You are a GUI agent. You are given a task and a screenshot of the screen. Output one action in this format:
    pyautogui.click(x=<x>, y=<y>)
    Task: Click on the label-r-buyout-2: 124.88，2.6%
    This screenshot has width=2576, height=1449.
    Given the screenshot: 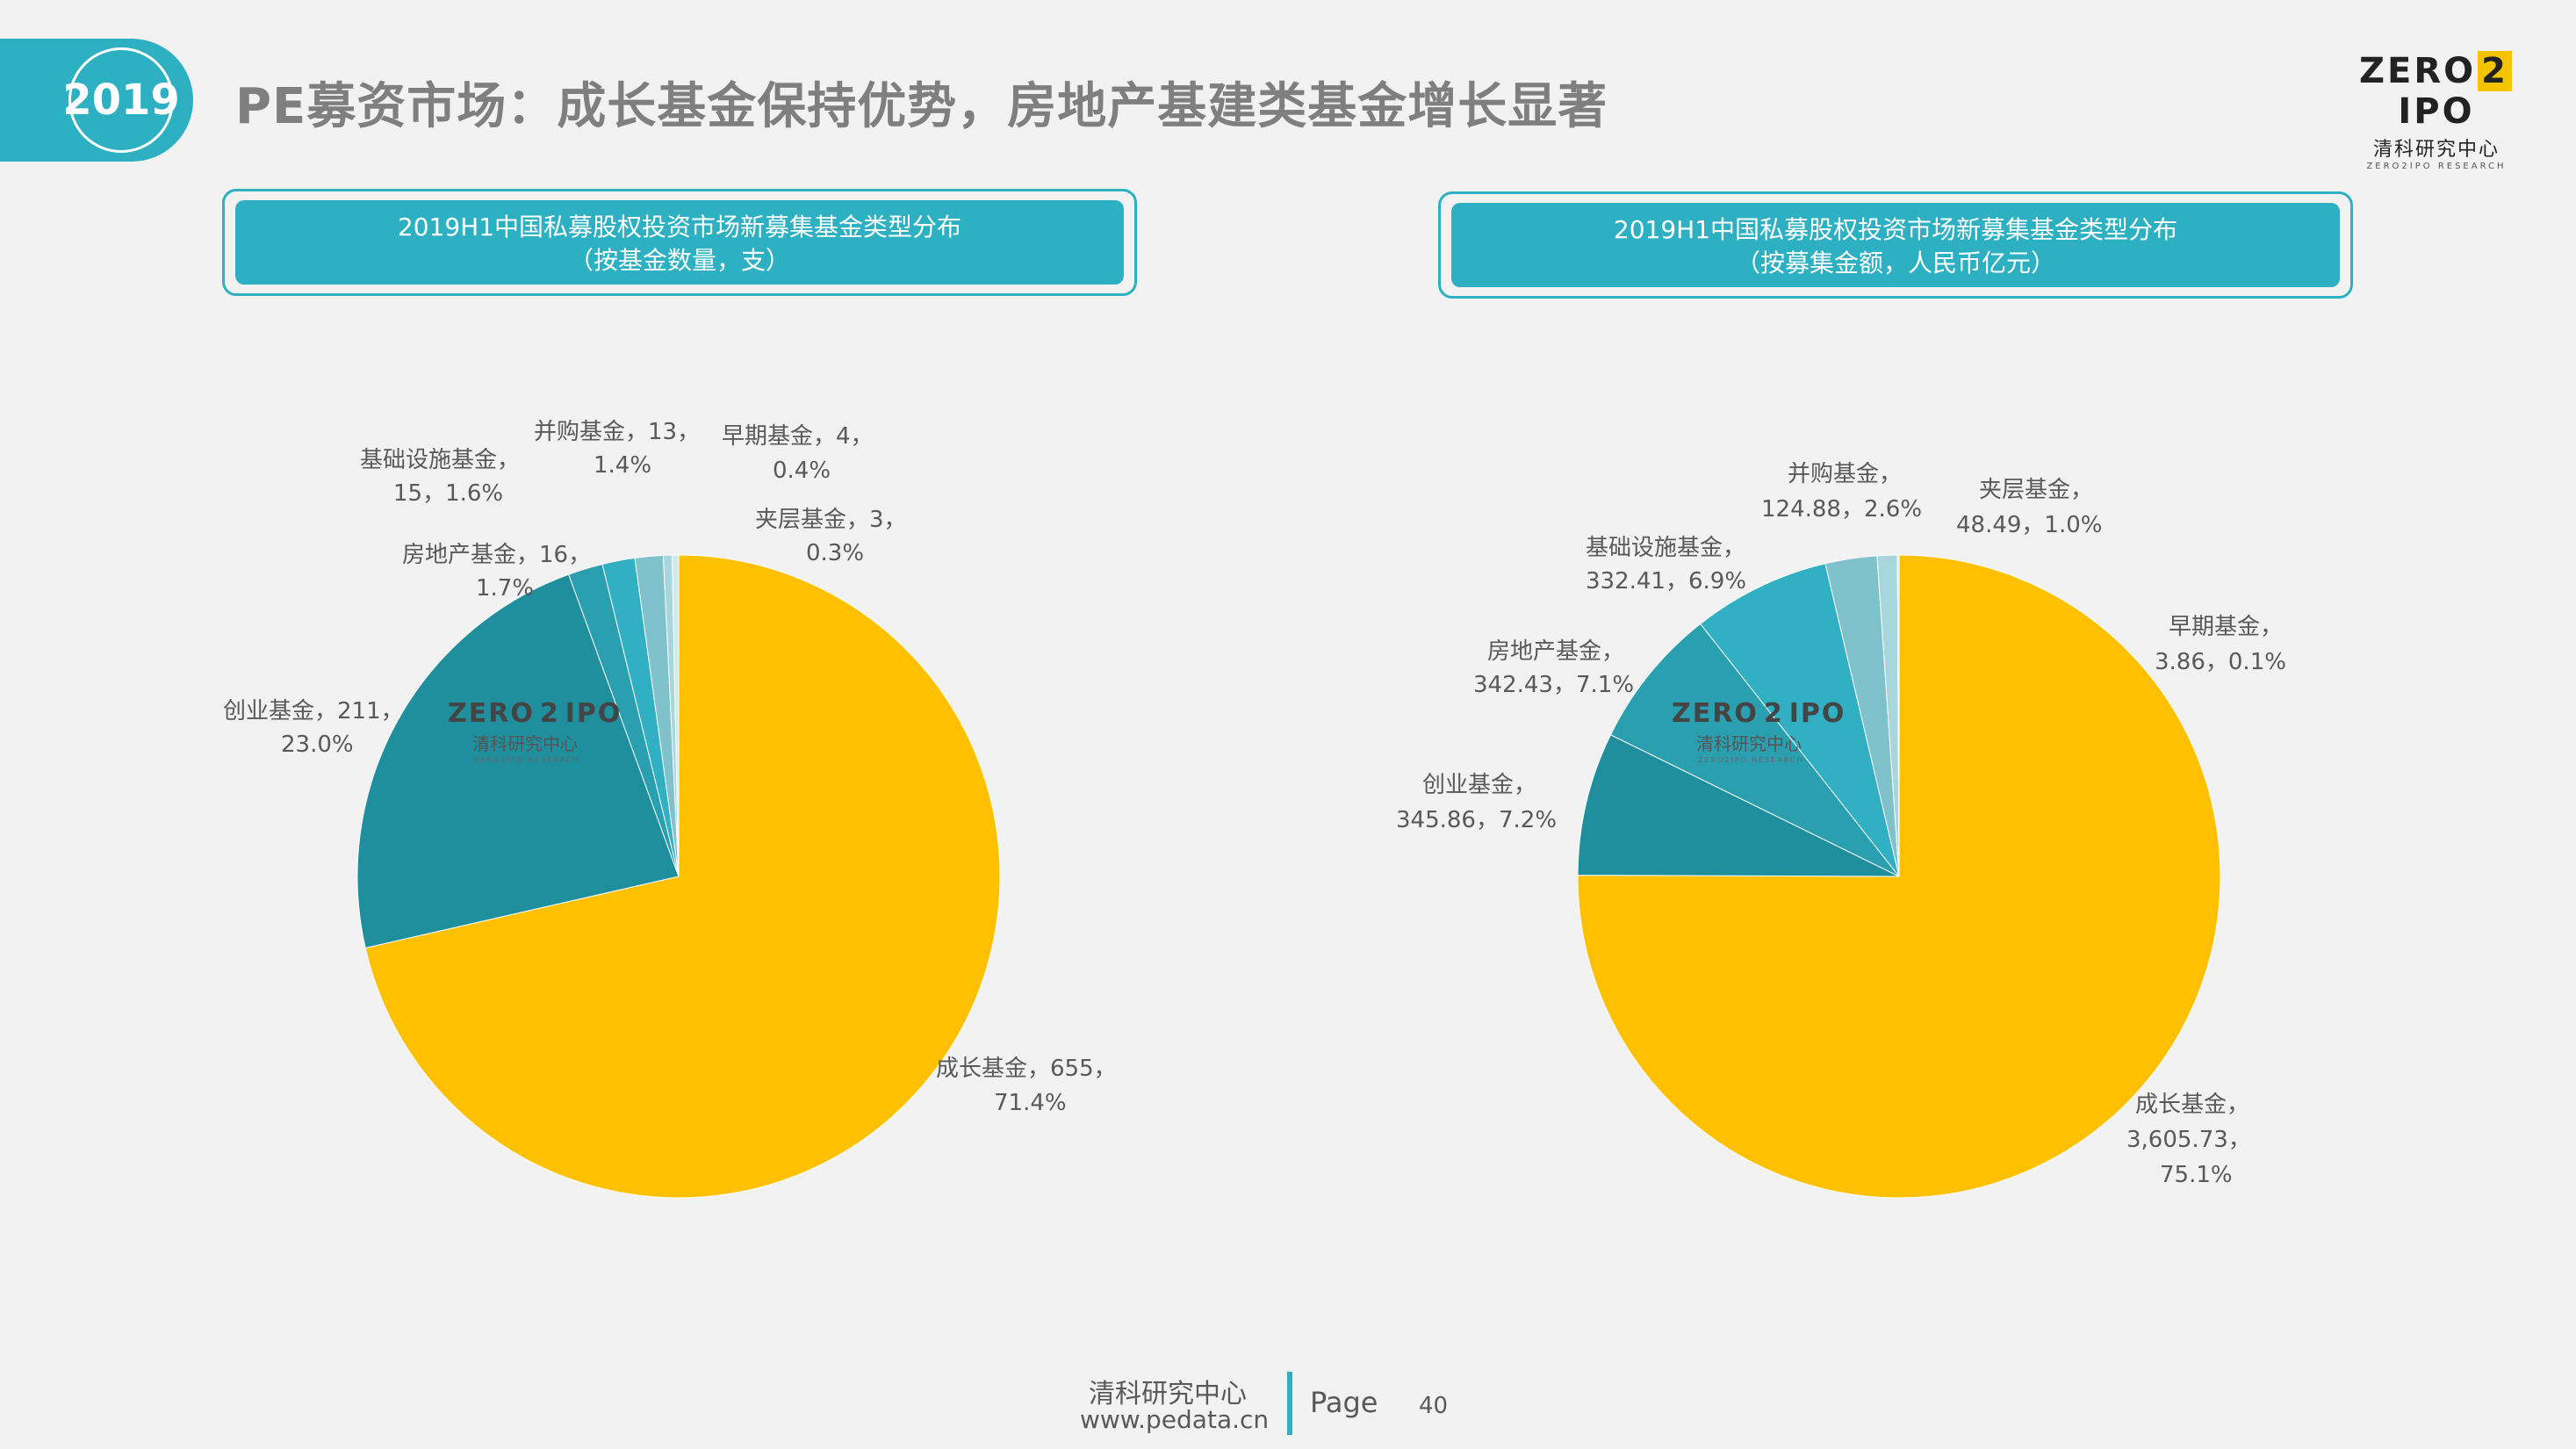 What is the action you would take?
    pyautogui.click(x=1841, y=509)
    